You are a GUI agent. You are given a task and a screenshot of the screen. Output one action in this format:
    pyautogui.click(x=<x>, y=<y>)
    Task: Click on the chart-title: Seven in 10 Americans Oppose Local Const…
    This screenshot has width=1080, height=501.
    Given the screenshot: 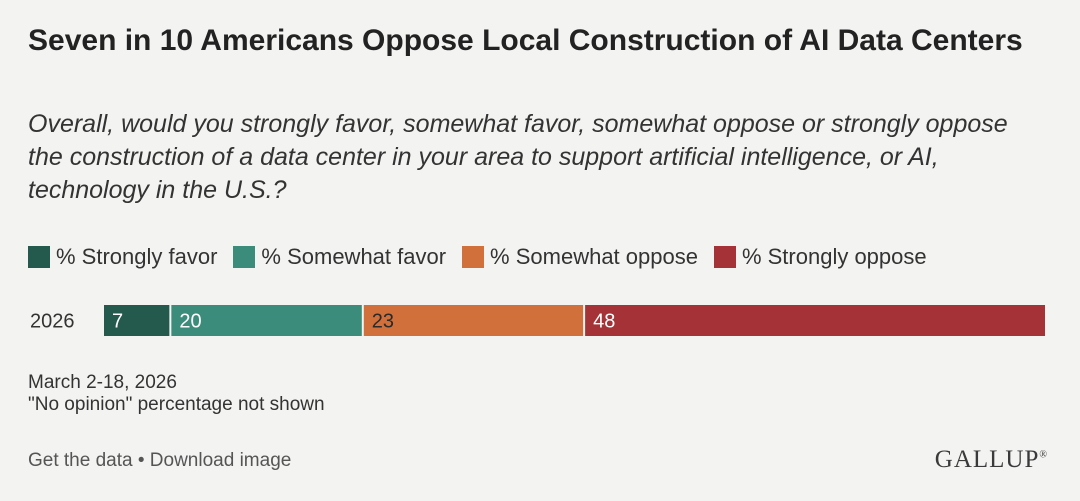 What is the action you would take?
    pyautogui.click(x=525, y=40)
    